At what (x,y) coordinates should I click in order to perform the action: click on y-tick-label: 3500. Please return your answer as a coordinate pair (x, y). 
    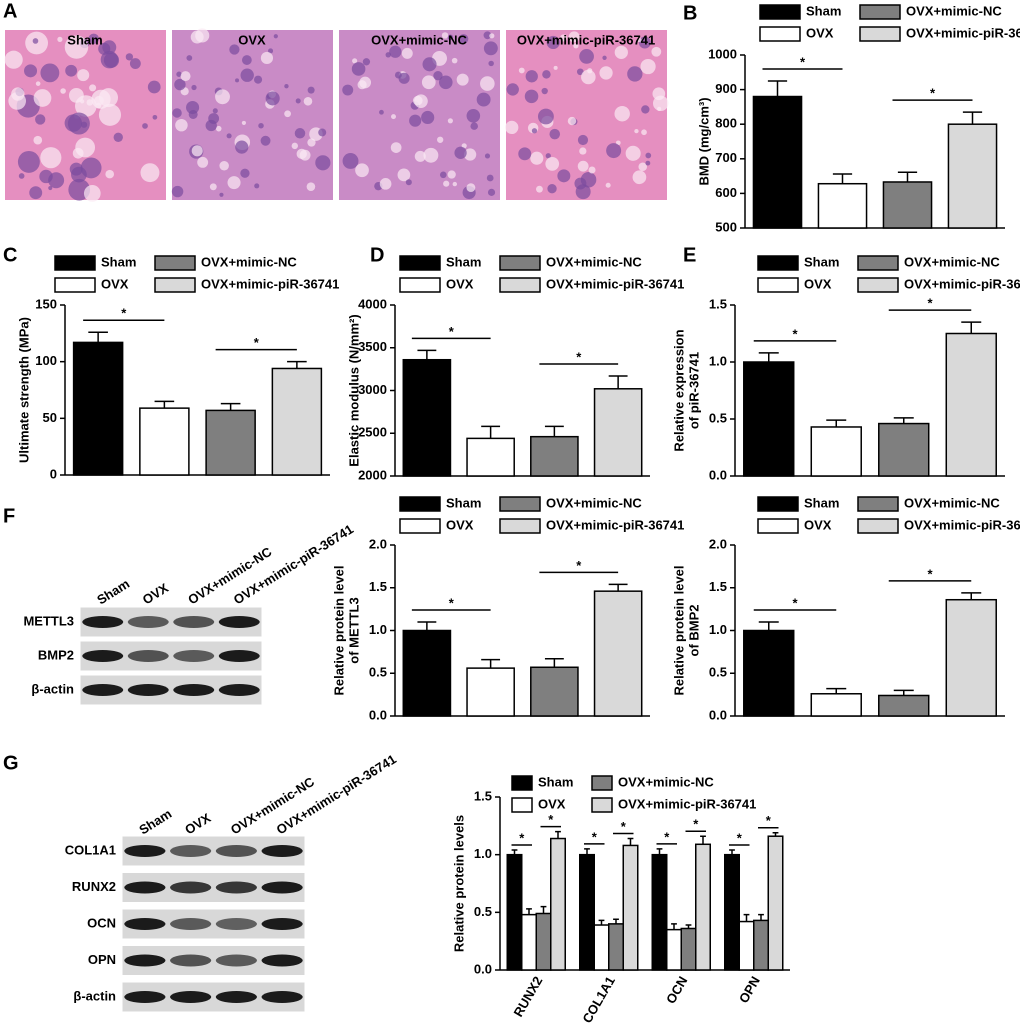
    Looking at the image, I should click on (372, 346).